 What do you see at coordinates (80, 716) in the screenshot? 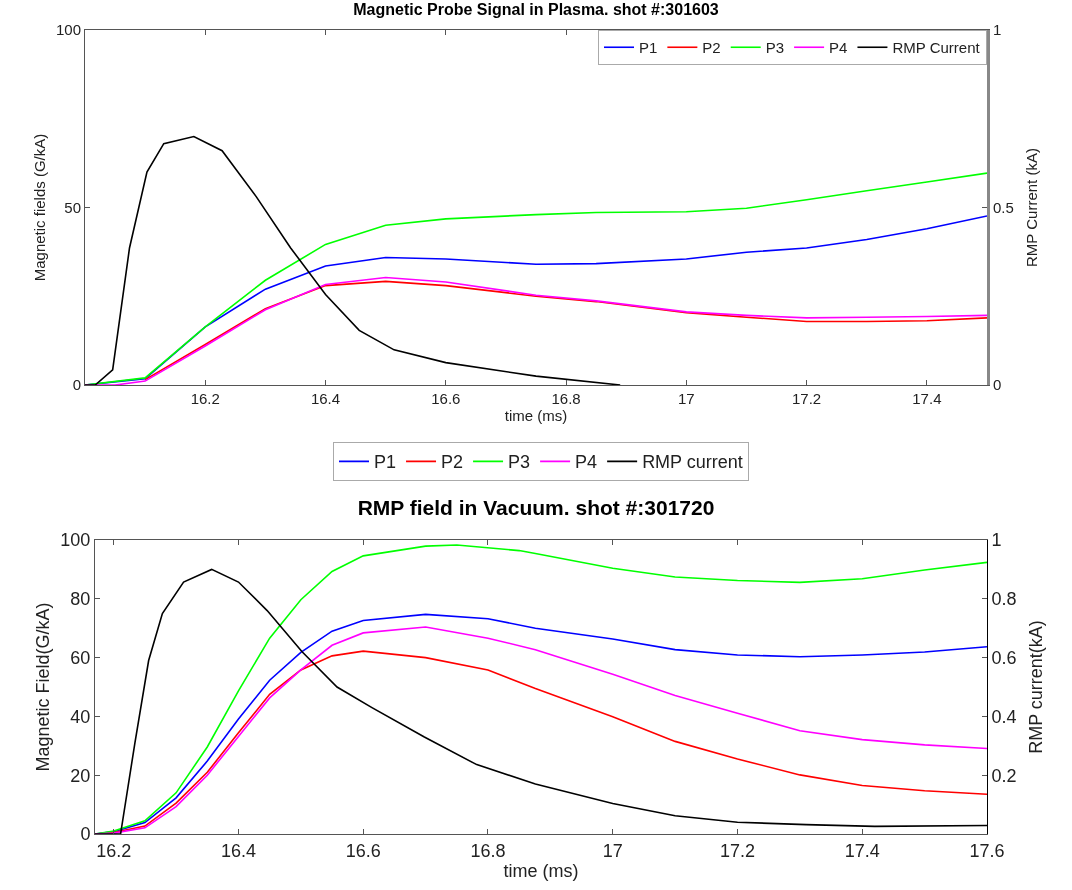
I see `y-tick-label: 40` at bounding box center [80, 716].